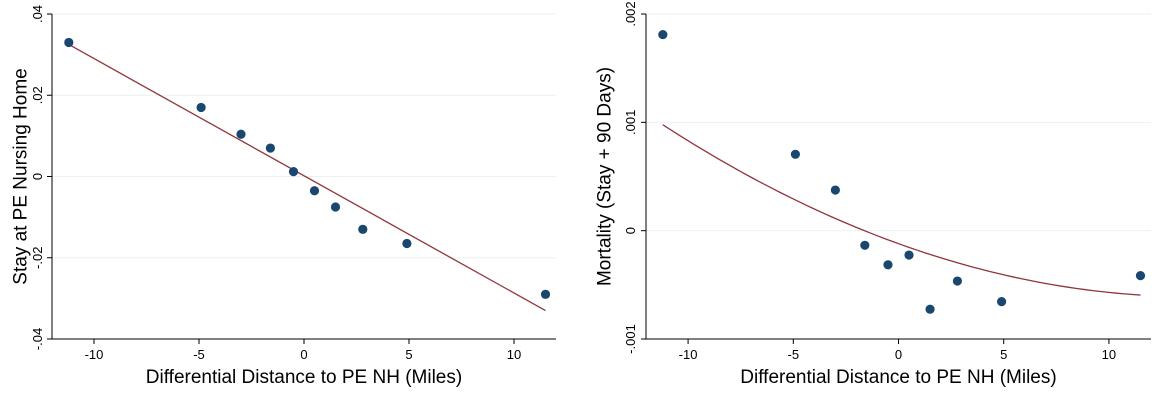  What do you see at coordinates (630, 13) in the screenshot?
I see `y-tick-label: .002` at bounding box center [630, 13].